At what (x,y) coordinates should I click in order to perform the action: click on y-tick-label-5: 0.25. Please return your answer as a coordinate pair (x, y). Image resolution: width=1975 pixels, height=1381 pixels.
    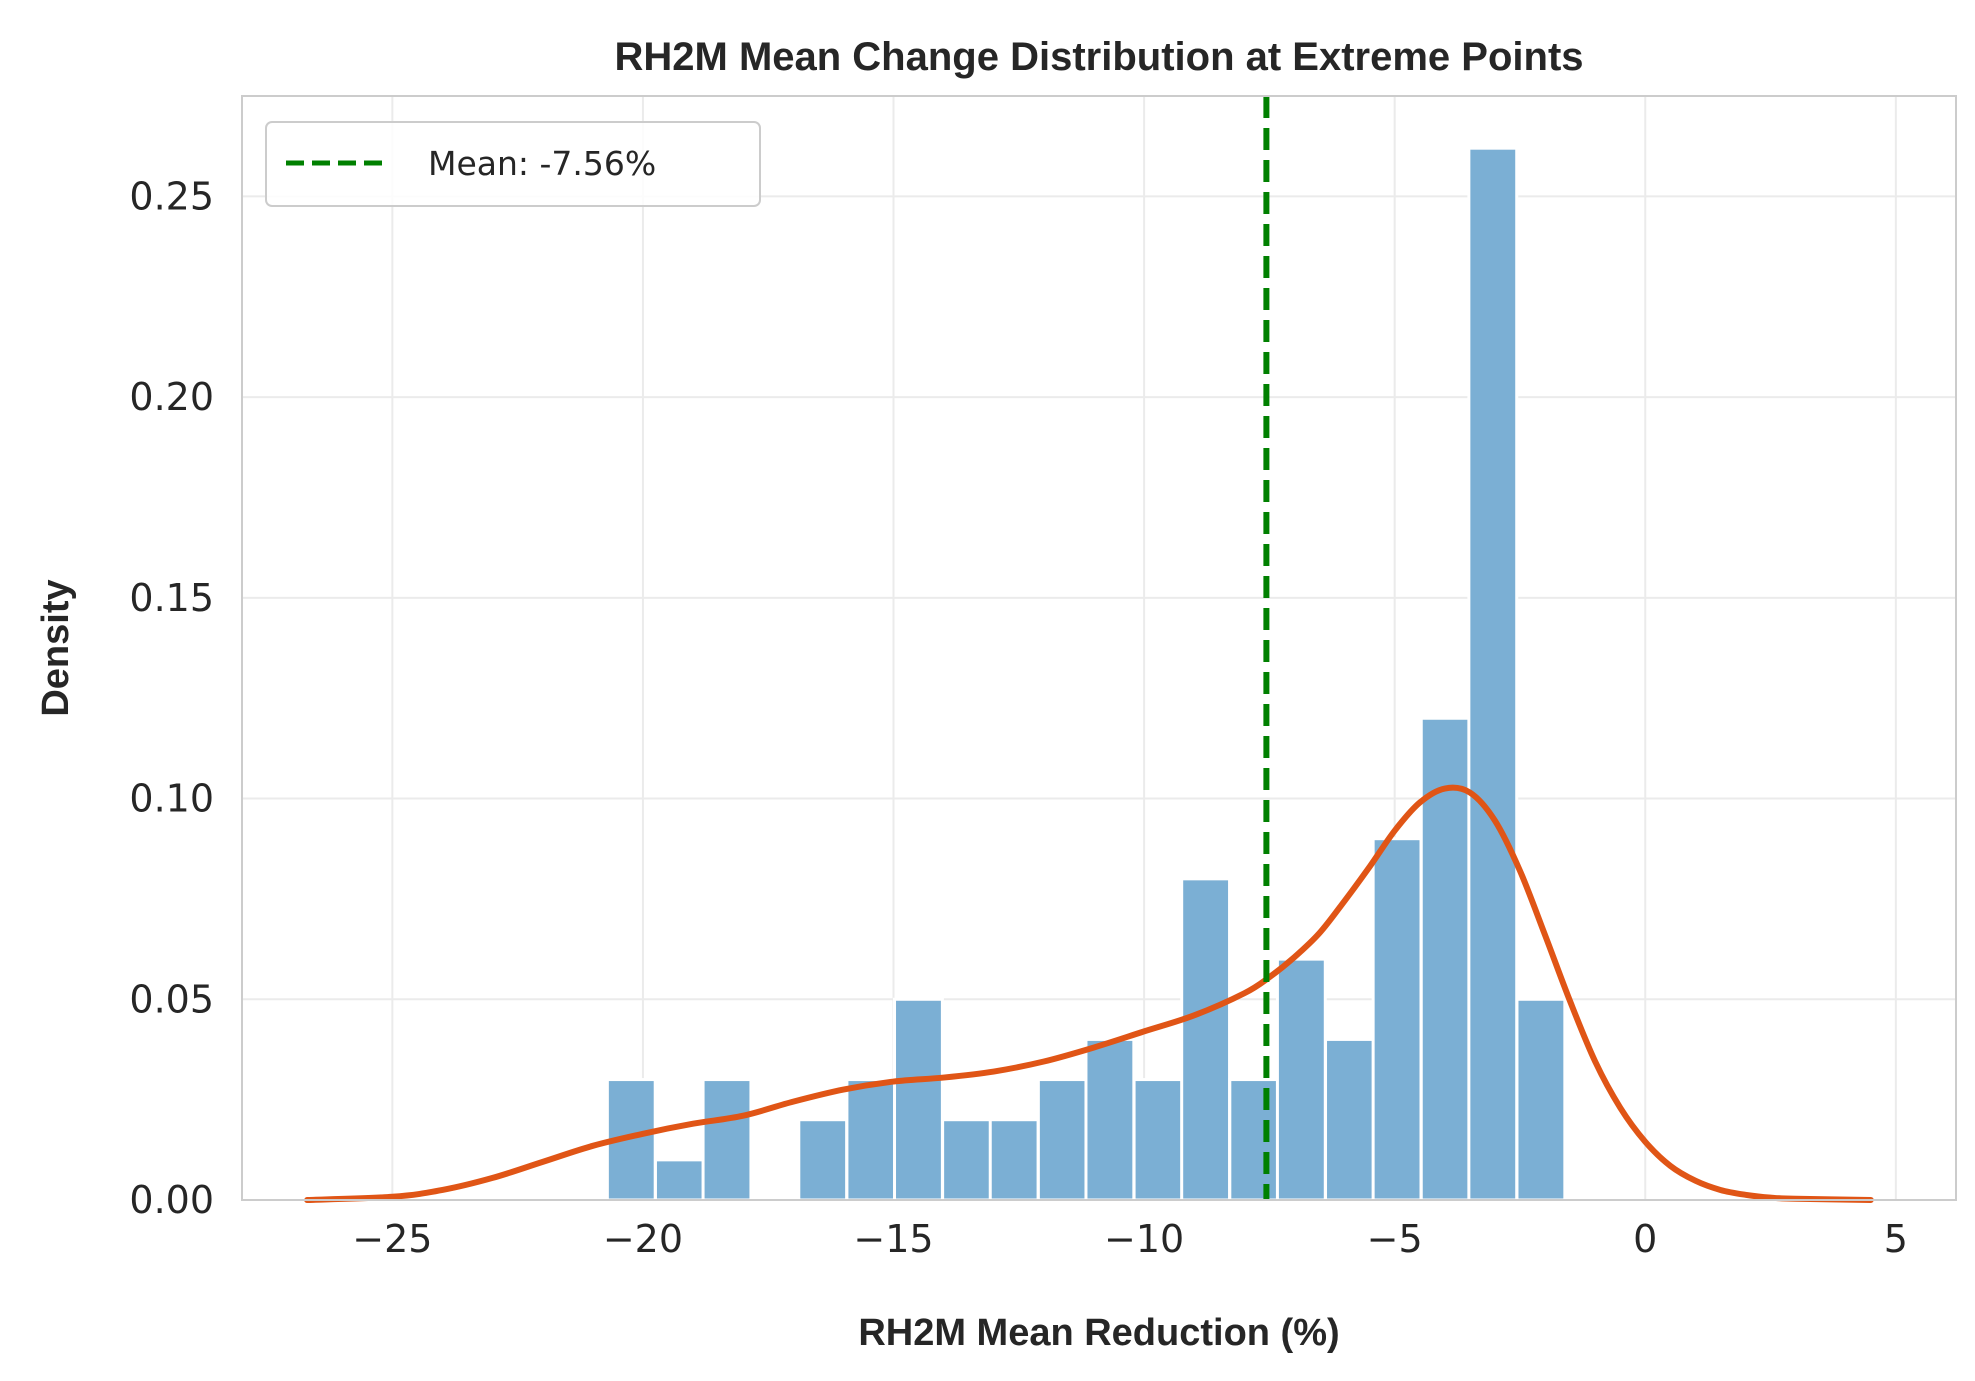
    Looking at the image, I should click on (171, 196).